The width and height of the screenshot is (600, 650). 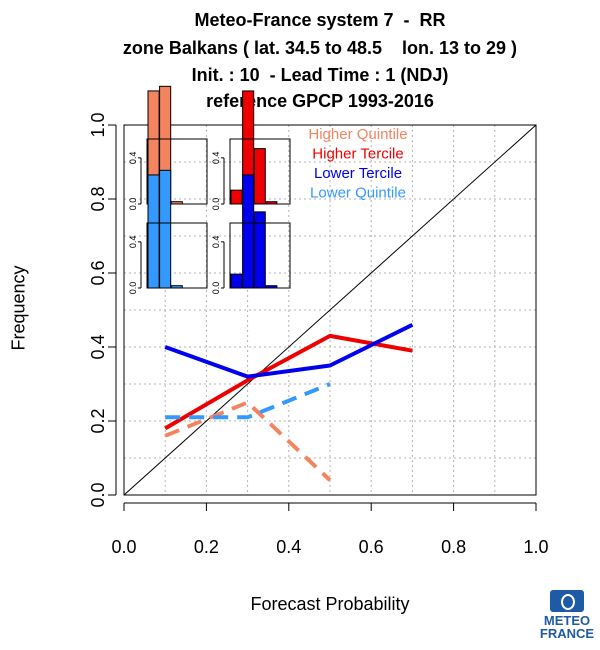 What do you see at coordinates (535, 547) in the screenshot?
I see `x-tick-label: 1.0` at bounding box center [535, 547].